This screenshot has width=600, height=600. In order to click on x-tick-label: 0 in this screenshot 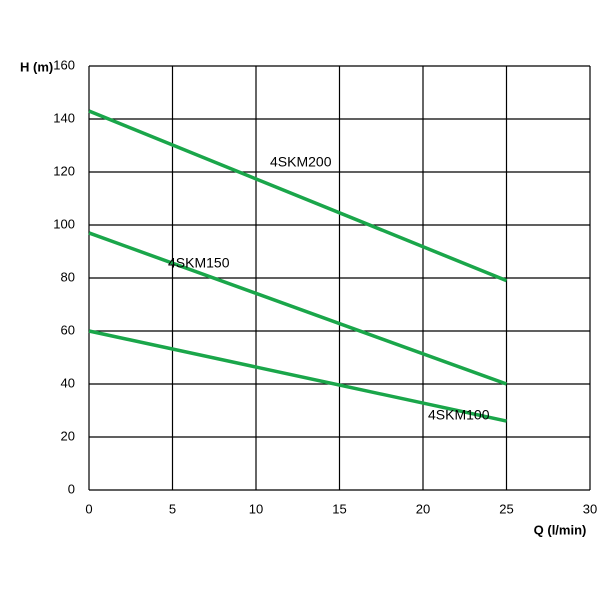, I will do `click(88, 508)`.